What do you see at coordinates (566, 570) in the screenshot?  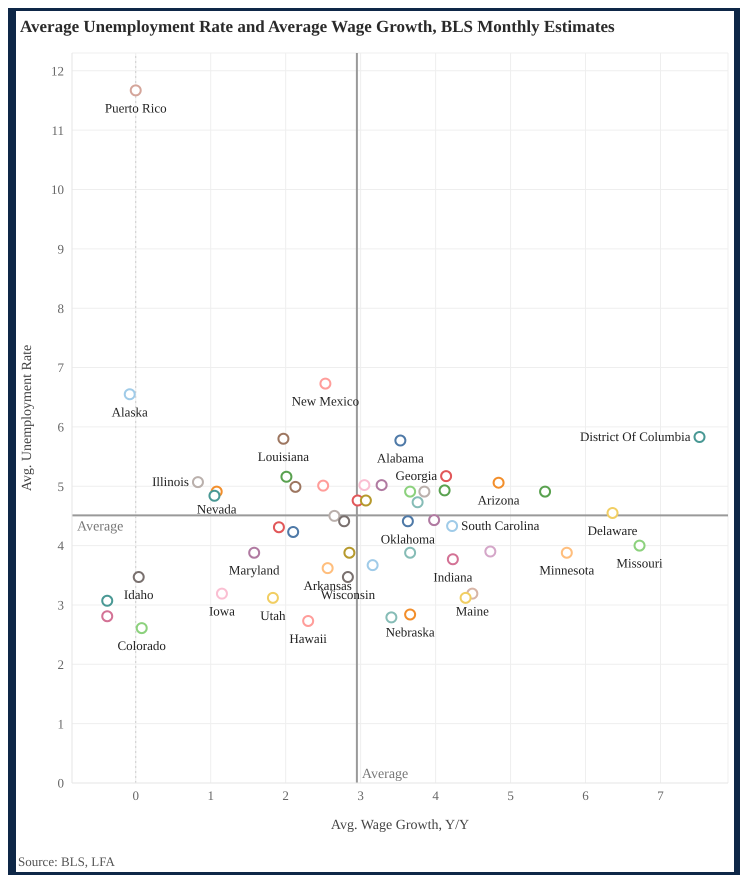 I see `data-label: Minnesota` at bounding box center [566, 570].